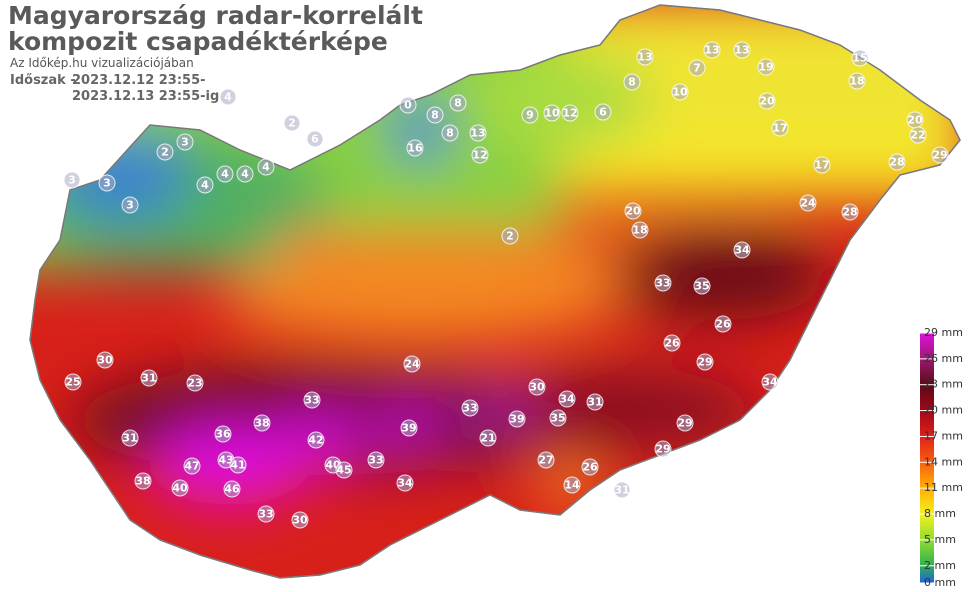  I want to click on legend-bar, so click(927, 458).